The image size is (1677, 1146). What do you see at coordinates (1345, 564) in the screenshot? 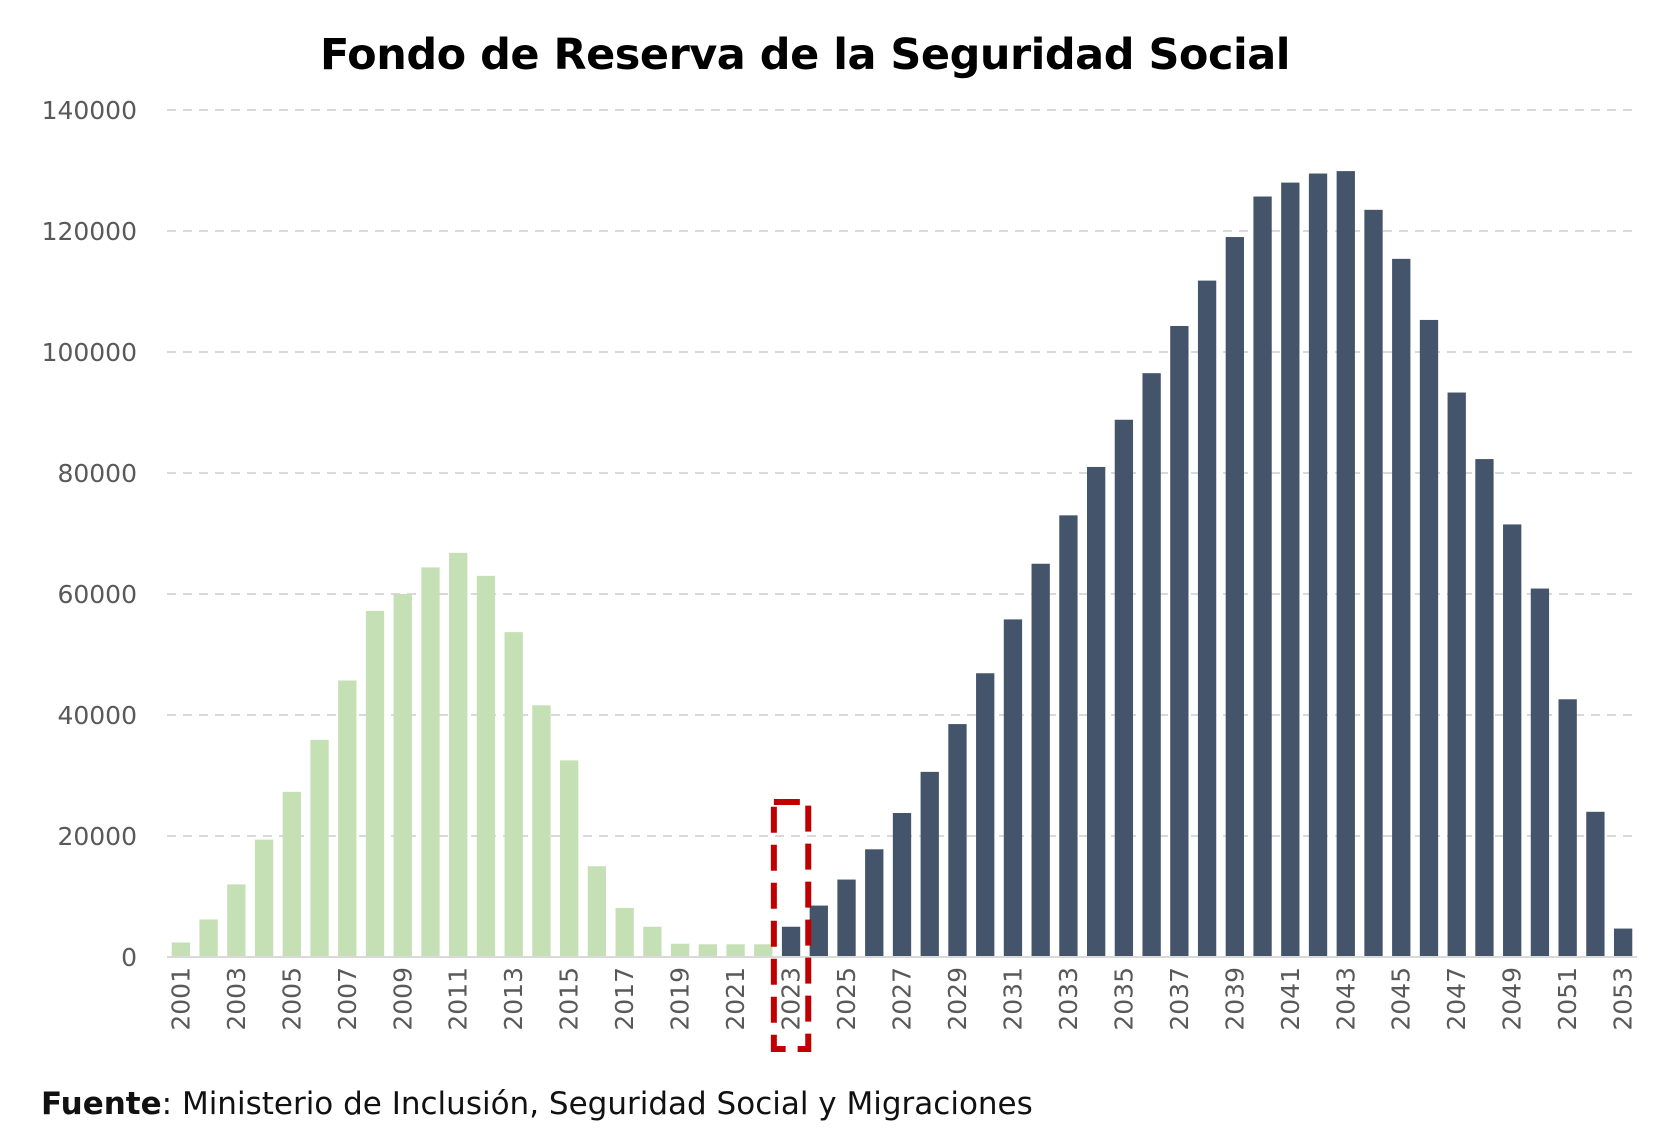
I see `bar-2043` at bounding box center [1345, 564].